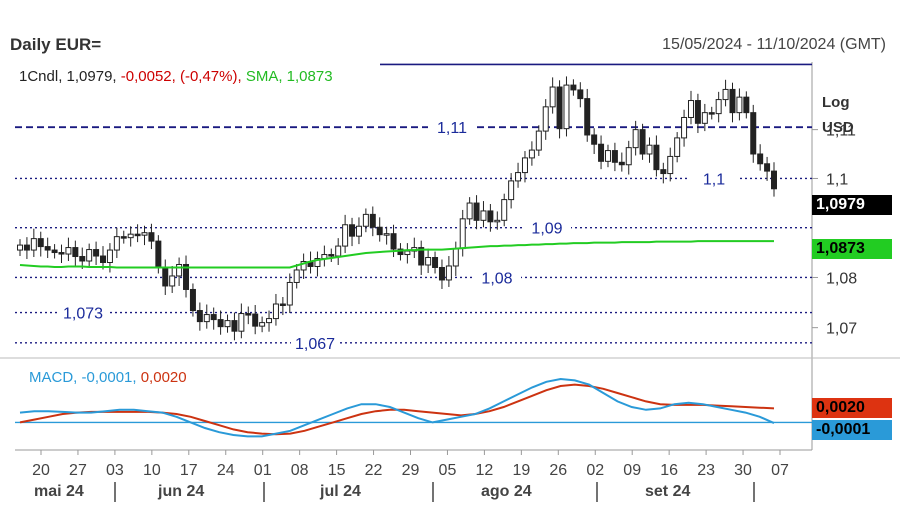 This screenshot has width=900, height=506. What do you see at coordinates (837, 179) in the screenshot?
I see `y-tick-label: 1,1` at bounding box center [837, 179].